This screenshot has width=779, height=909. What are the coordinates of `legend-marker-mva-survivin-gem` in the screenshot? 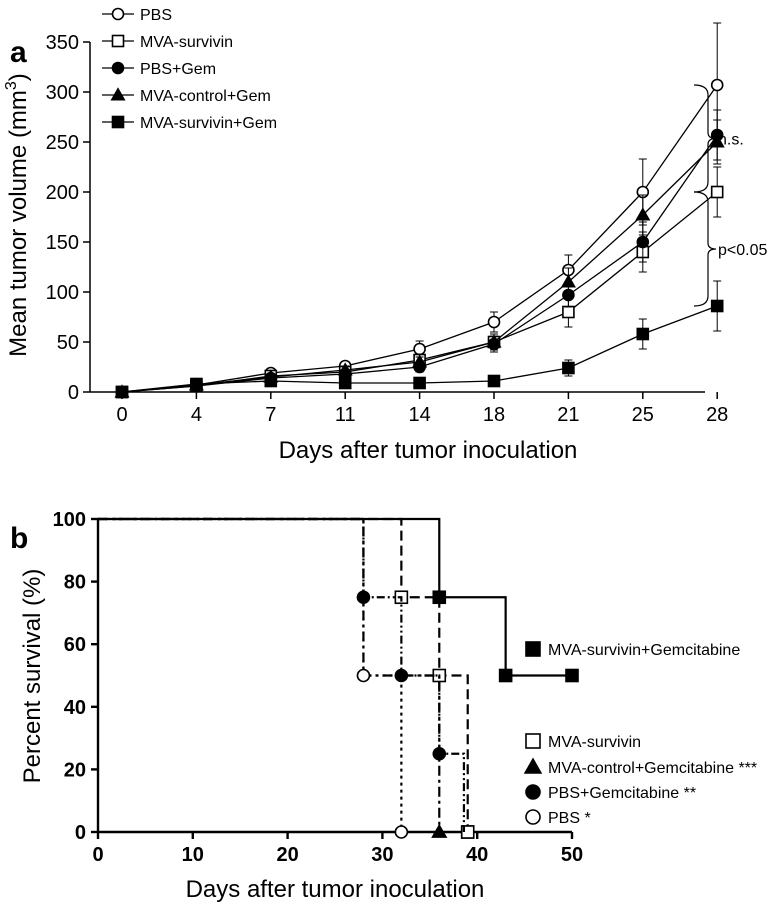 It's located at (118, 122).